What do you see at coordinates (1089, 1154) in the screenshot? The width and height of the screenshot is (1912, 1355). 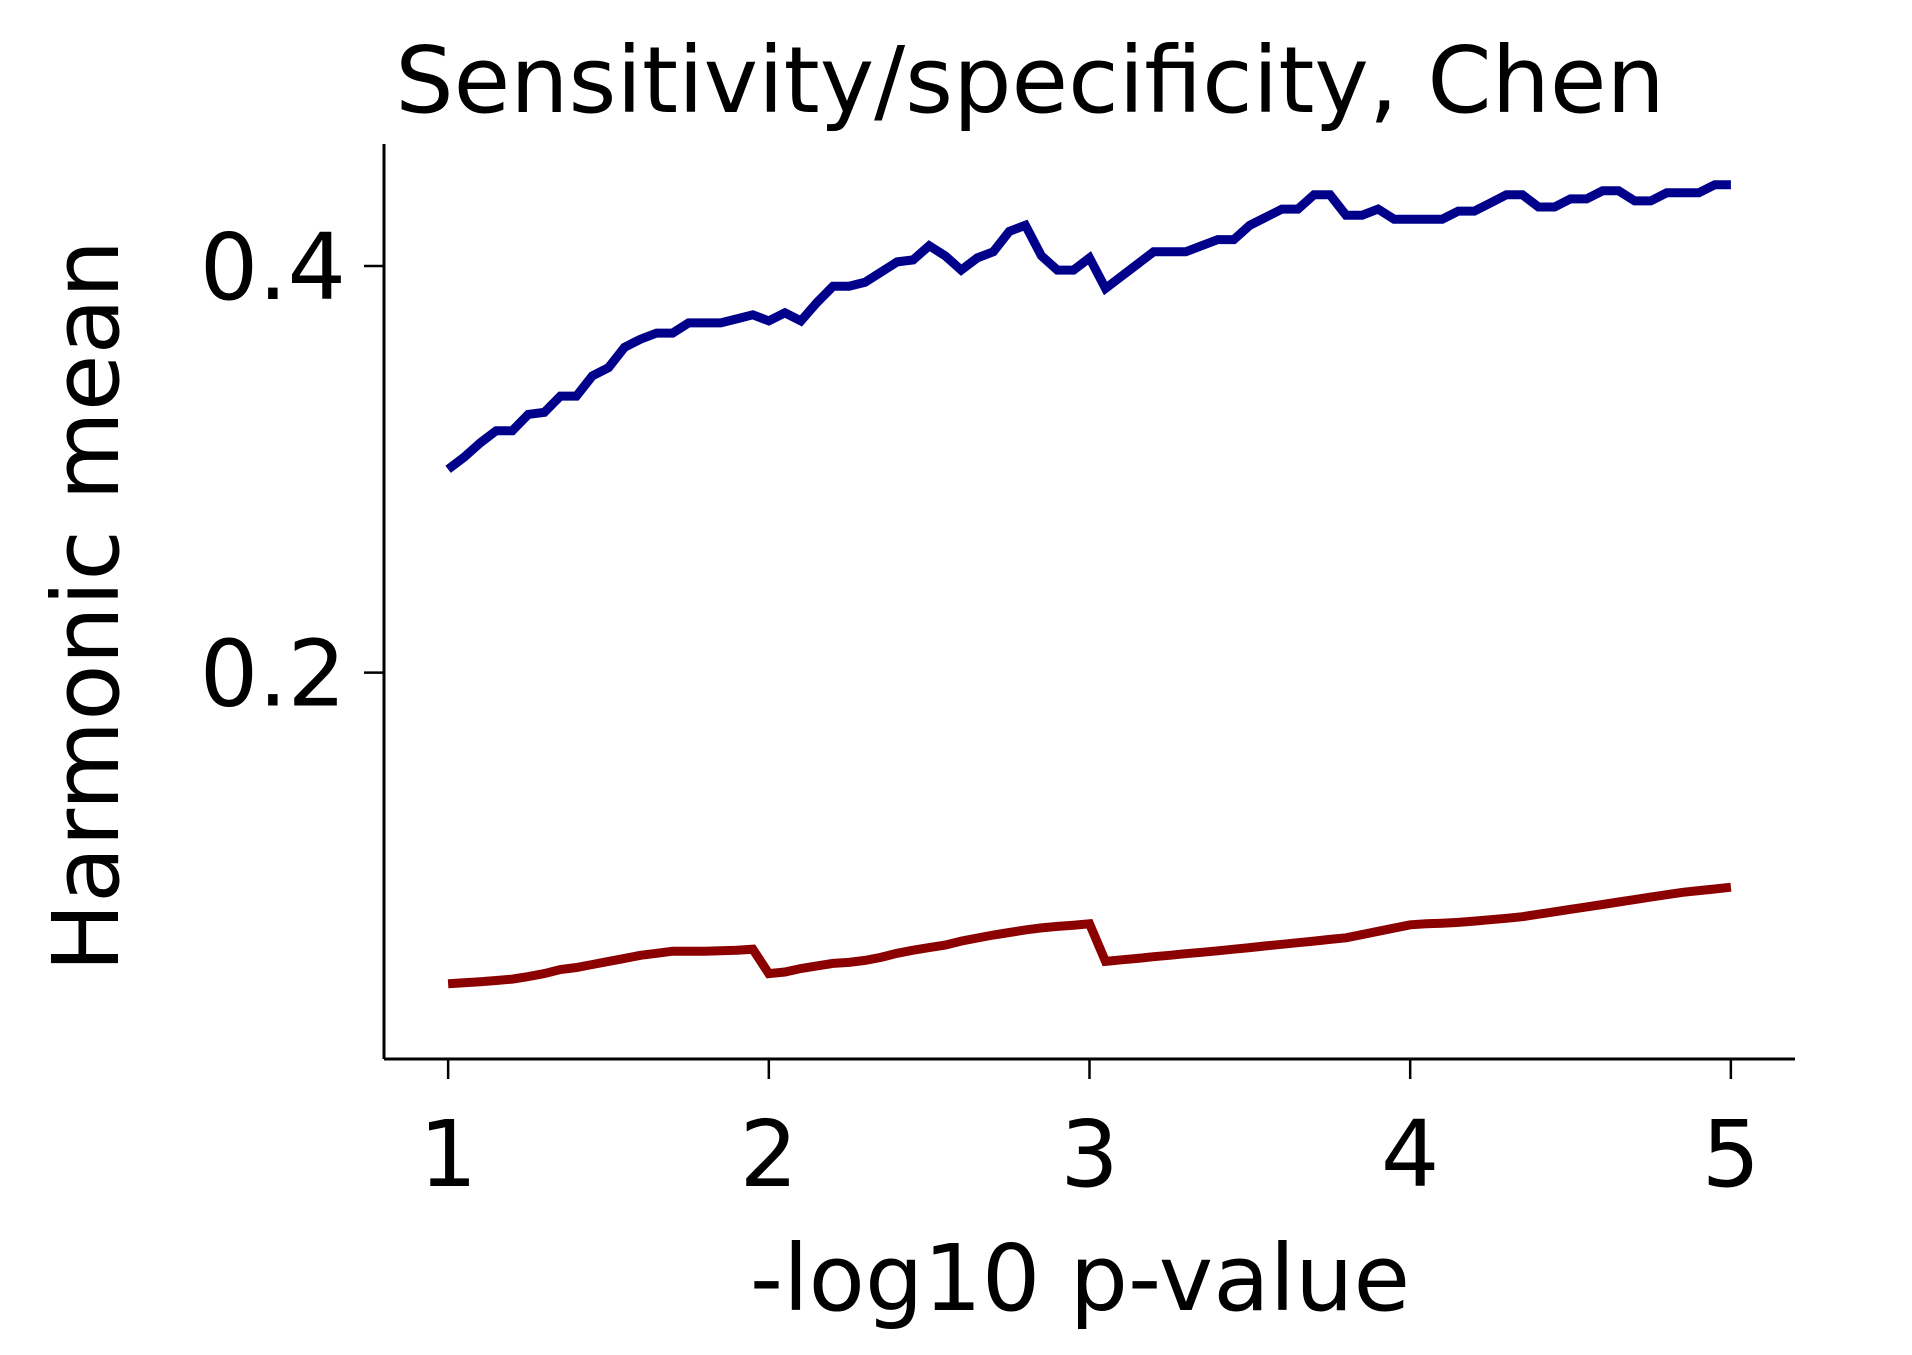 I see `x-tick-label: 3` at bounding box center [1089, 1154].